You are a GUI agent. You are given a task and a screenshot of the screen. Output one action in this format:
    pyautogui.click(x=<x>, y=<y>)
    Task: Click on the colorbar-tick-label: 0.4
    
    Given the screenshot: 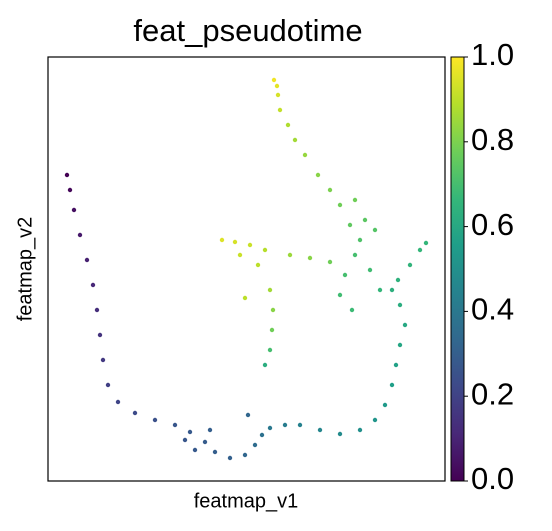 What is the action you would take?
    pyautogui.click(x=492, y=309)
    